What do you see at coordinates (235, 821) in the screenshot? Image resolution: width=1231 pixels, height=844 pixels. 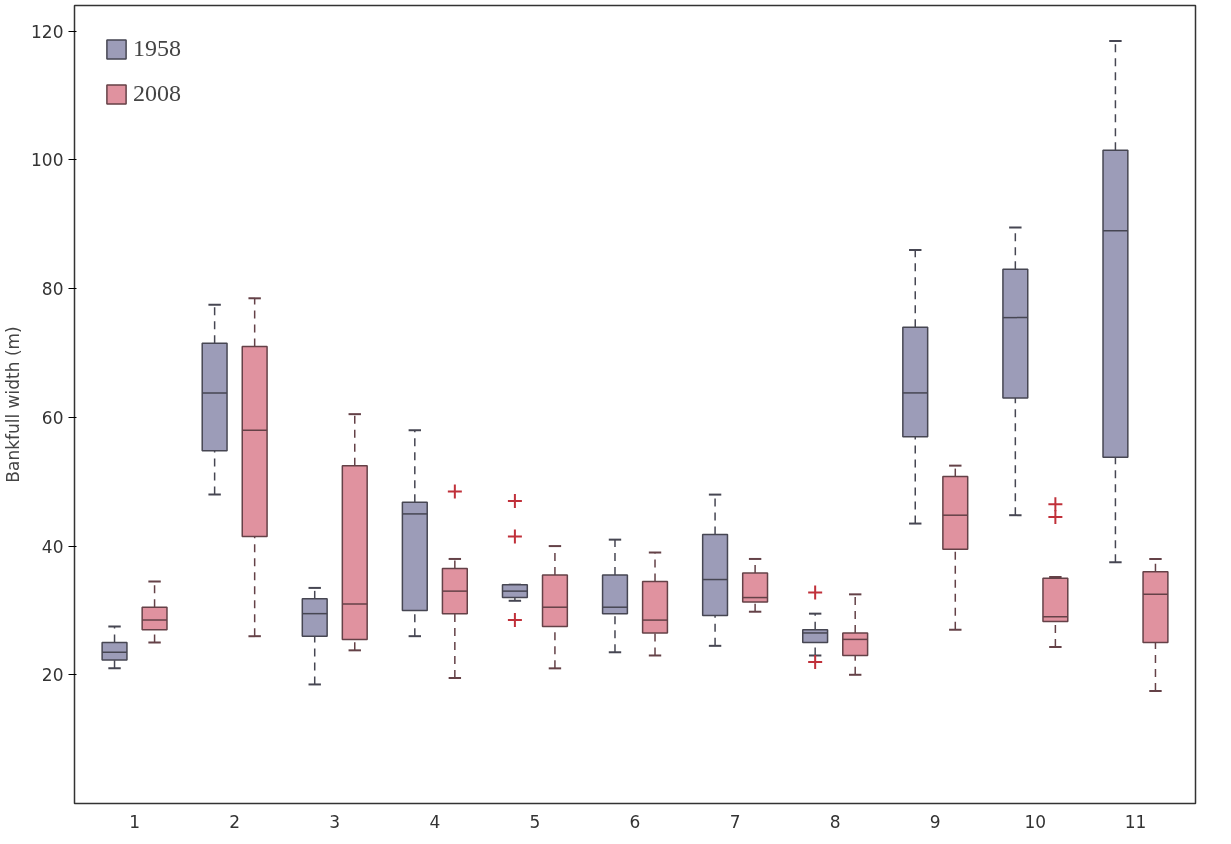 I see `x-tick-label: 2` at bounding box center [235, 821].